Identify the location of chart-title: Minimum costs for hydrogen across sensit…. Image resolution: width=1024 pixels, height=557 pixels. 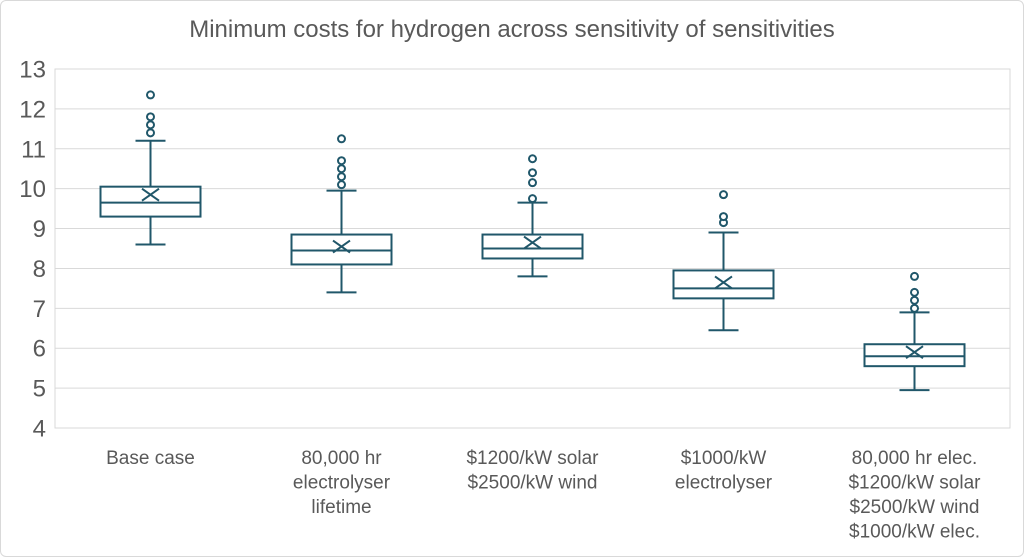
(512, 29).